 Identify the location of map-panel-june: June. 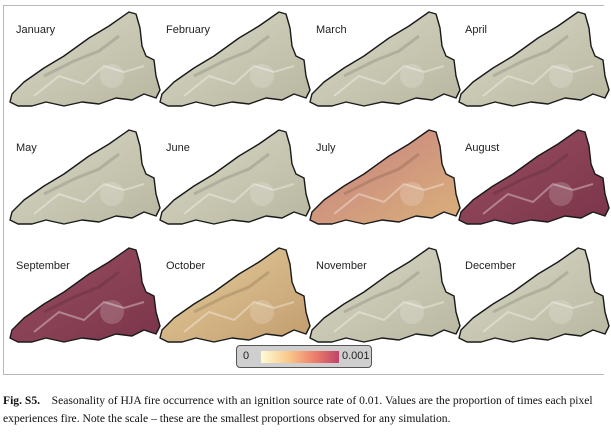
(232, 179).